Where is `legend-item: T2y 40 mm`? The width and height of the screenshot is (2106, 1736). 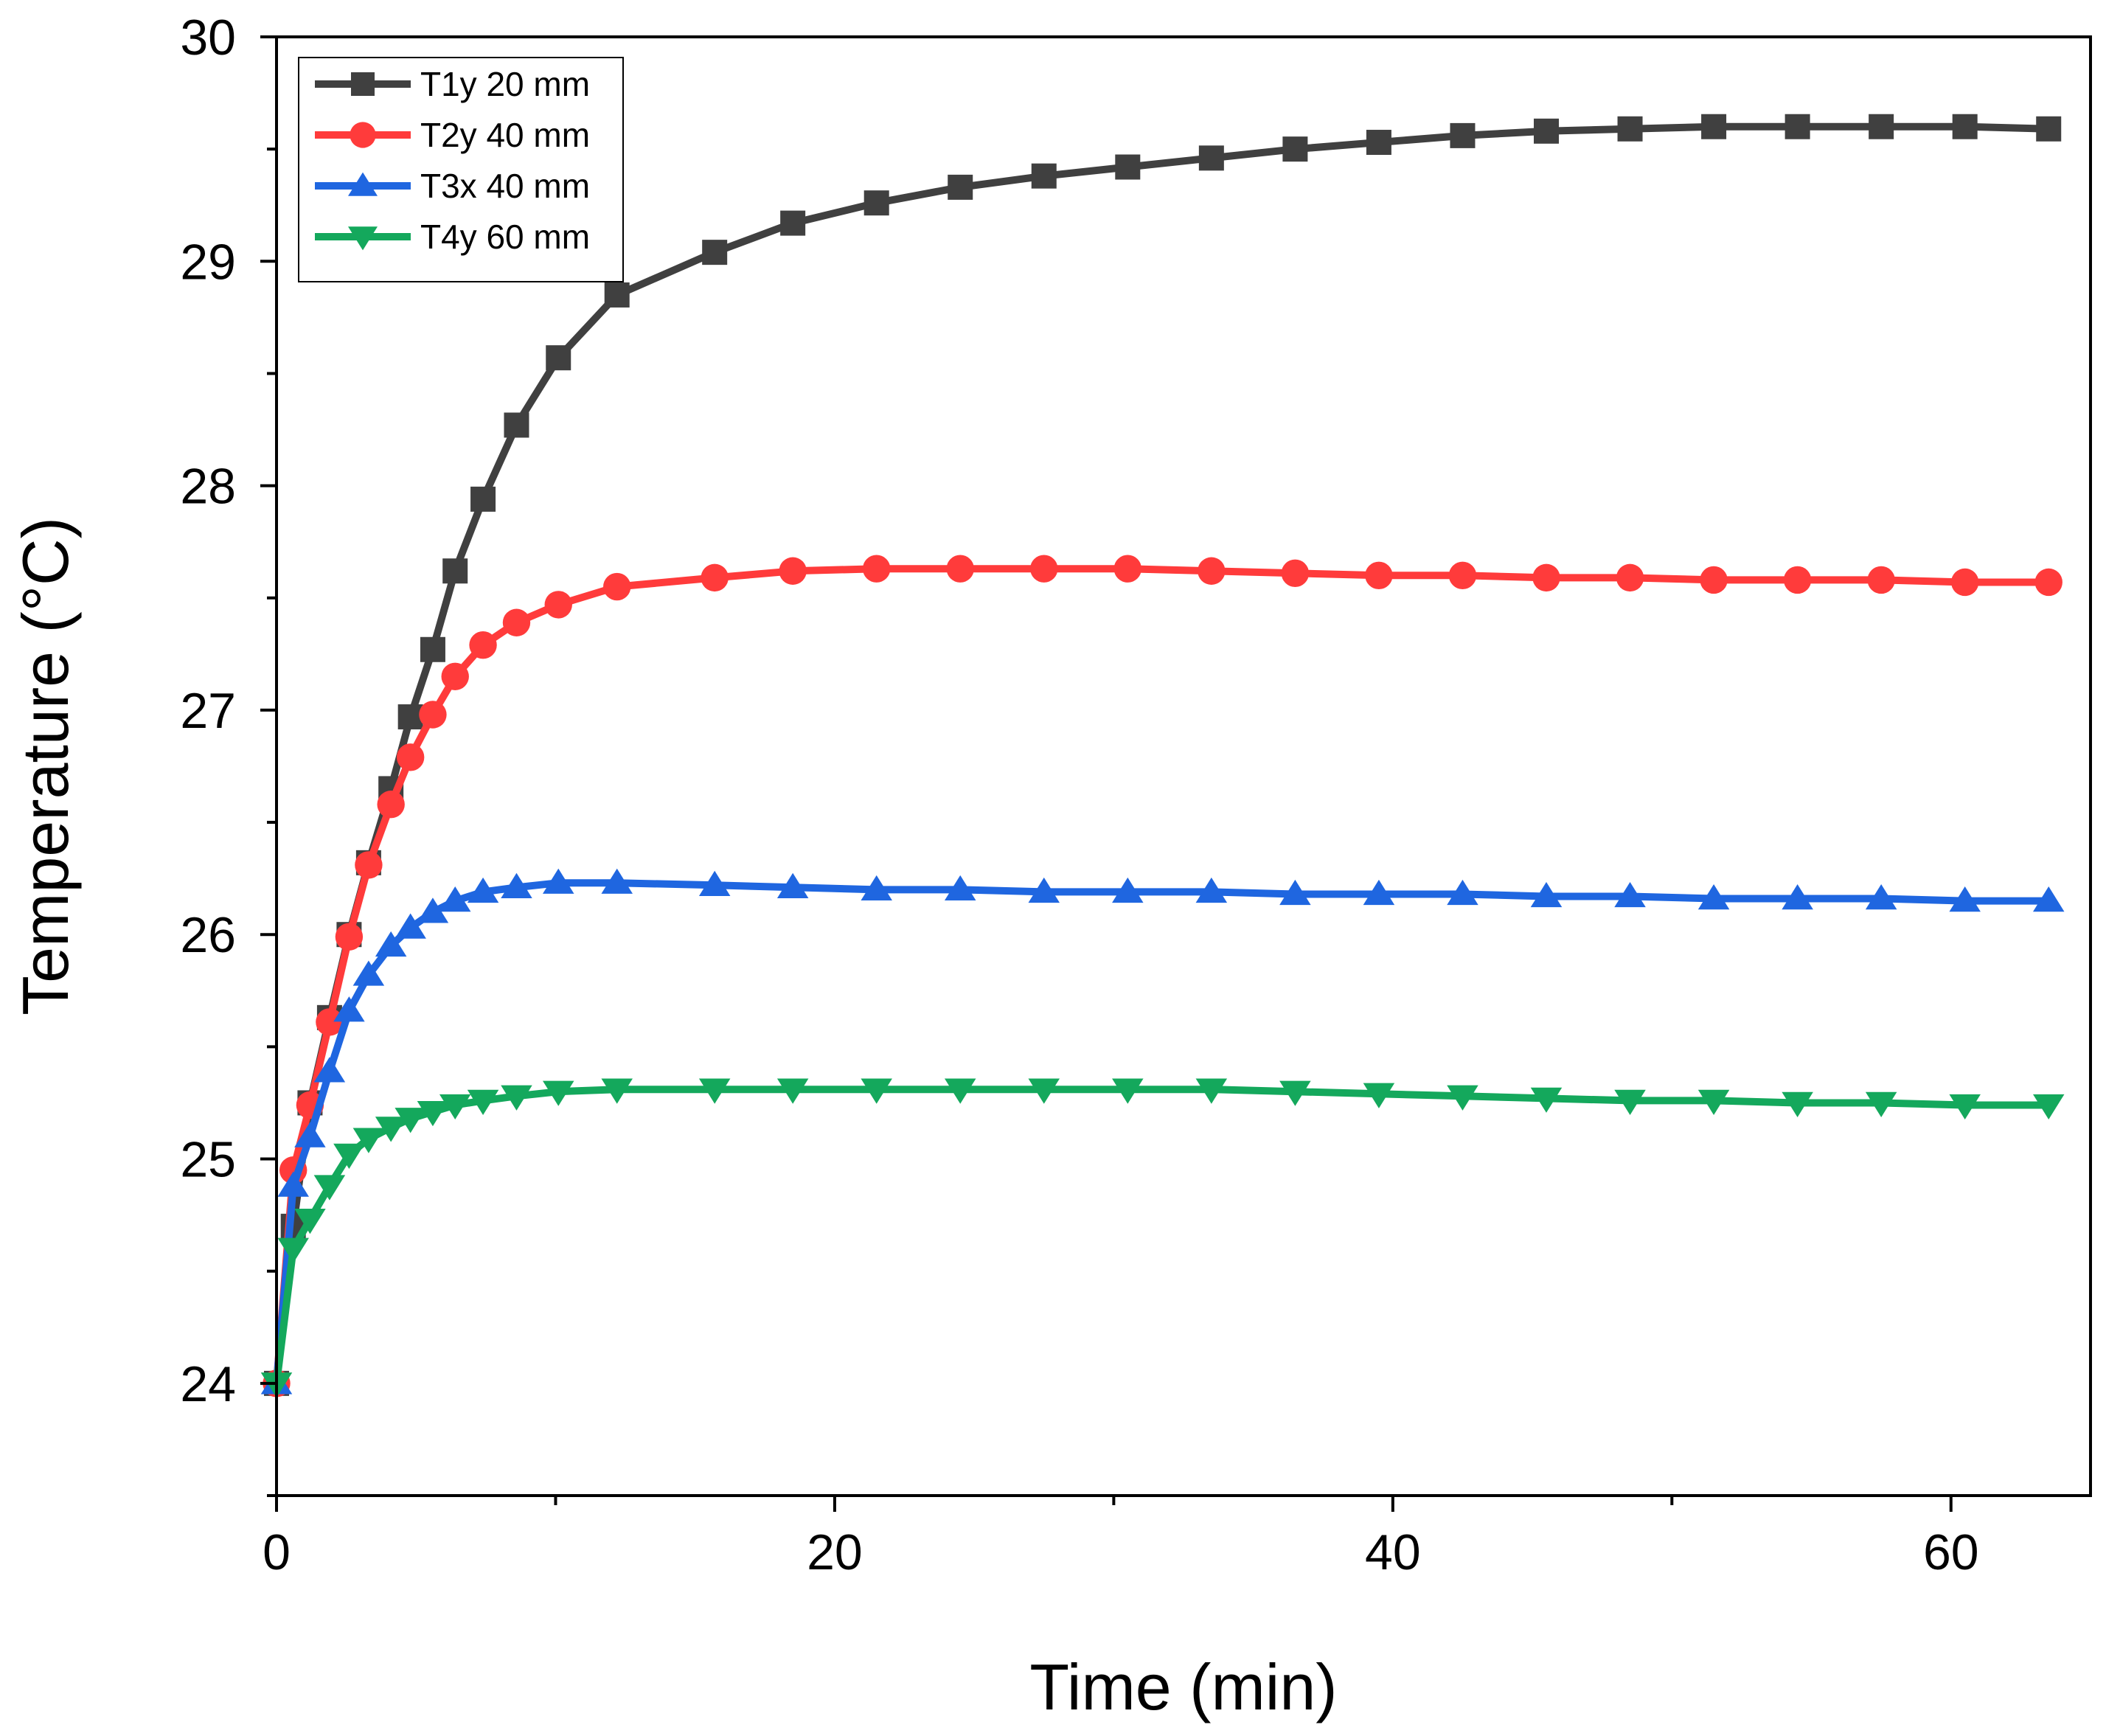 legend-item: T2y 40 mm is located at coordinates (453, 135).